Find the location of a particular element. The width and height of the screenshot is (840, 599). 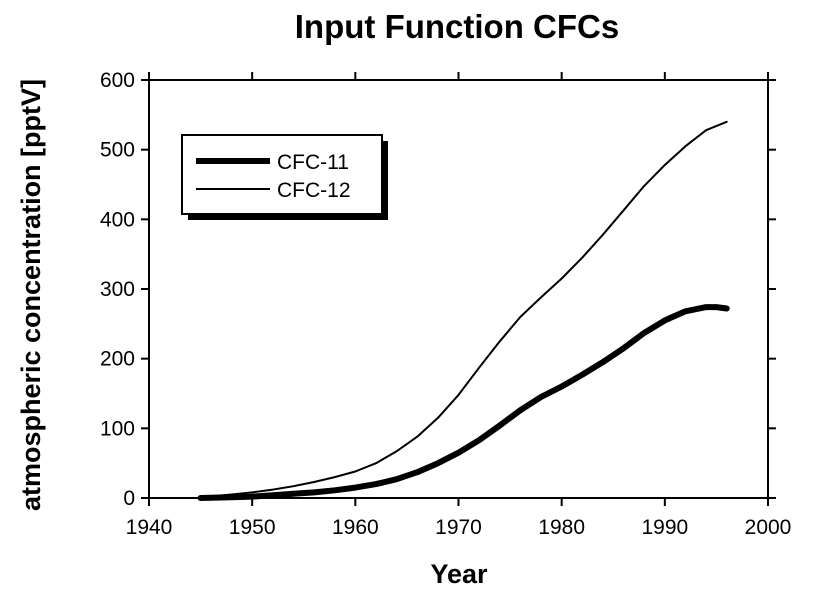

y-tick-label: 500 is located at coordinates (117, 150).